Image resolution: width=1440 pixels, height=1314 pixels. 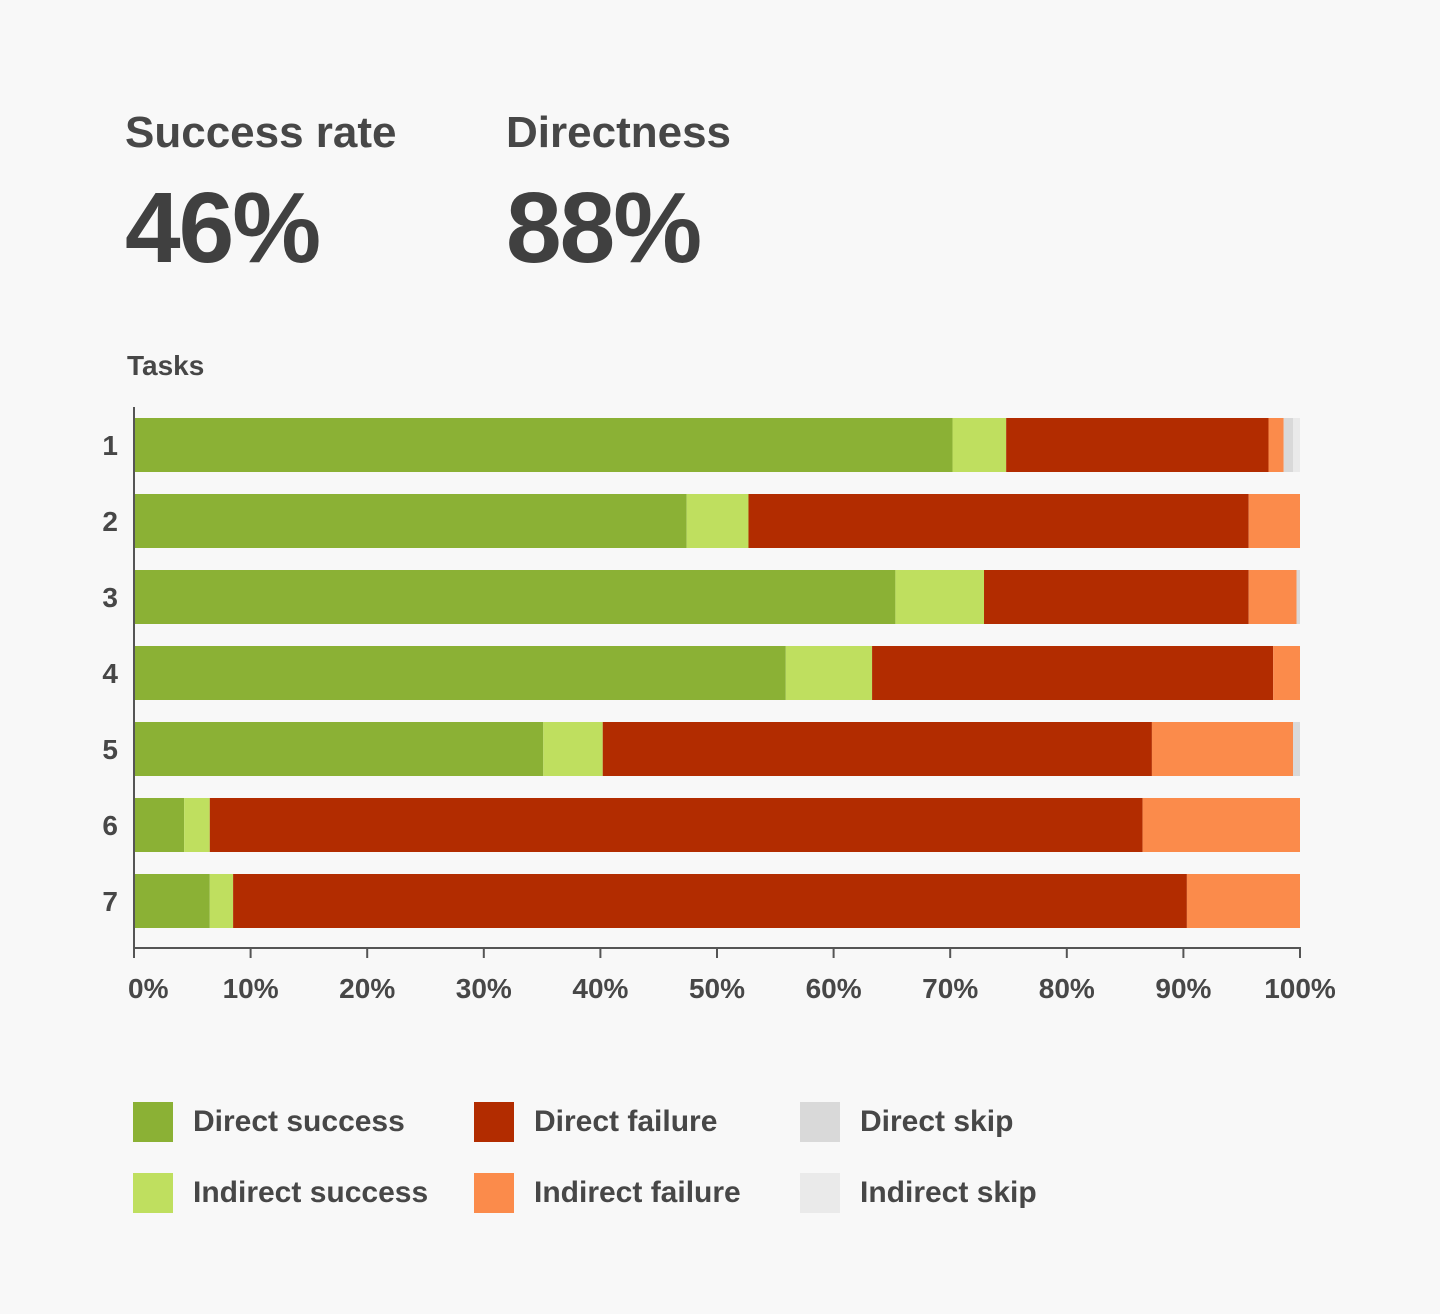 I want to click on x-tick-label: 60%, so click(x=834, y=988).